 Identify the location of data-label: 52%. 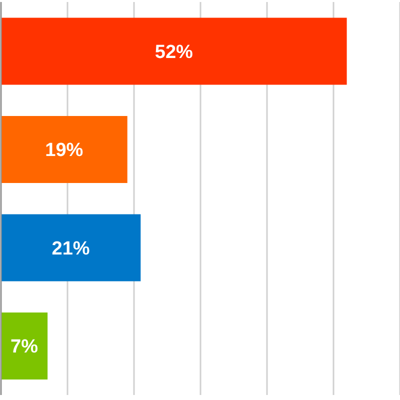
(174, 52).